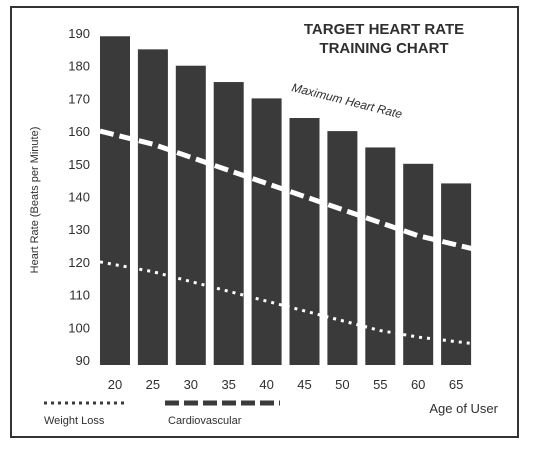 This screenshot has height=450, width=533. I want to click on x-tick-20: 20, so click(115, 384).